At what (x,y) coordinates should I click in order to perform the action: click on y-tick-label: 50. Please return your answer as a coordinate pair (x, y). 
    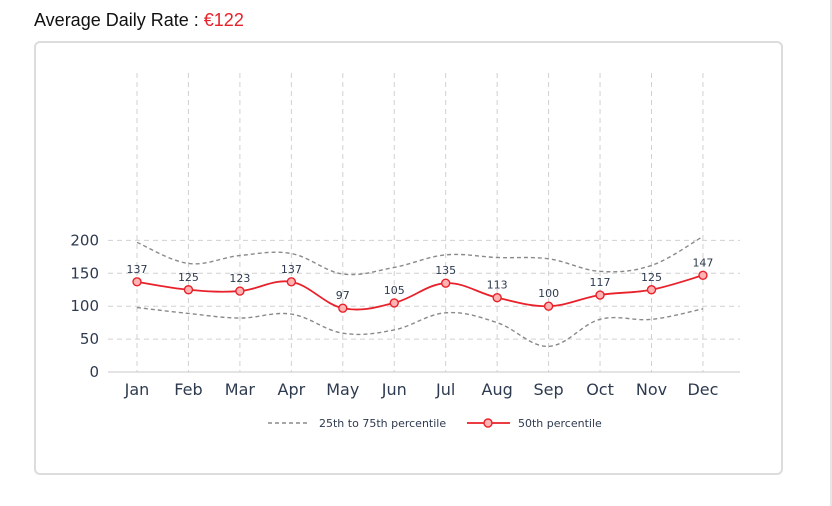
    Looking at the image, I should click on (89, 339).